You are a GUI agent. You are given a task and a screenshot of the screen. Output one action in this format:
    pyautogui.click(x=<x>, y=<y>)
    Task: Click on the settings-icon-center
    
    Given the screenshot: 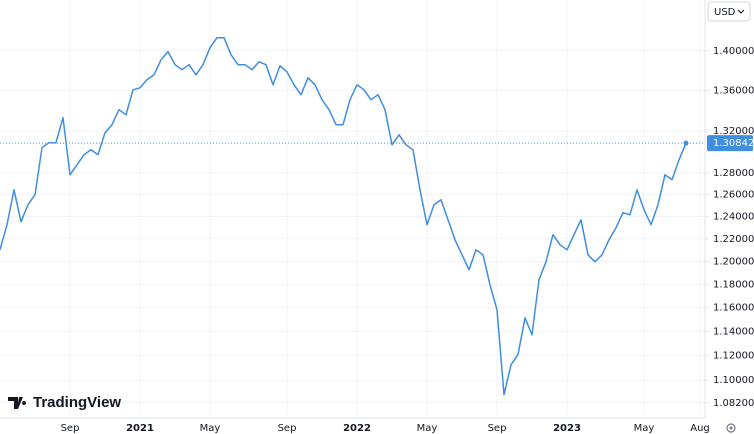 What is the action you would take?
    pyautogui.click(x=731, y=428)
    